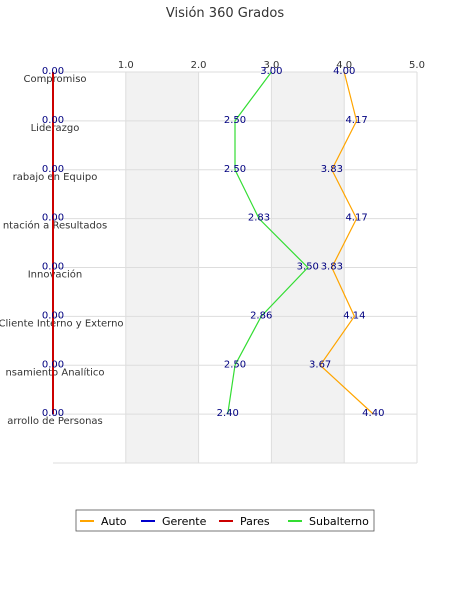 This screenshot has width=450, height=600. What do you see at coordinates (225, 520) in the screenshot?
I see `legend: Auto Gerente Pares Subalterno` at bounding box center [225, 520].